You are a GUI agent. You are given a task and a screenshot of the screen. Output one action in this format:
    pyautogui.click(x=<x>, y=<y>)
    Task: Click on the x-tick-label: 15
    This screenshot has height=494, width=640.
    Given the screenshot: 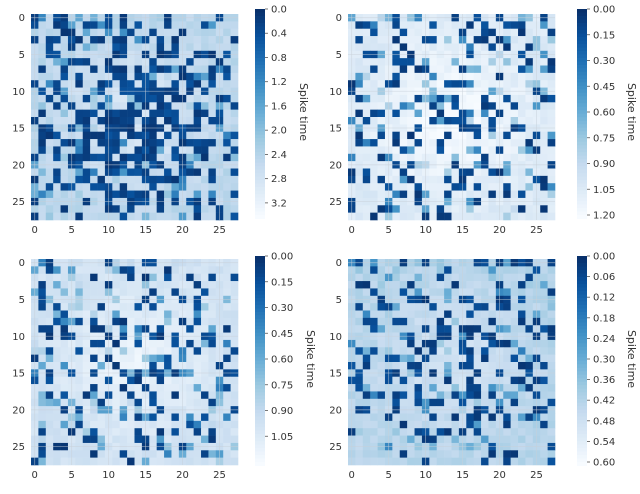 What is the action you would take?
    pyautogui.click(x=145, y=230)
    